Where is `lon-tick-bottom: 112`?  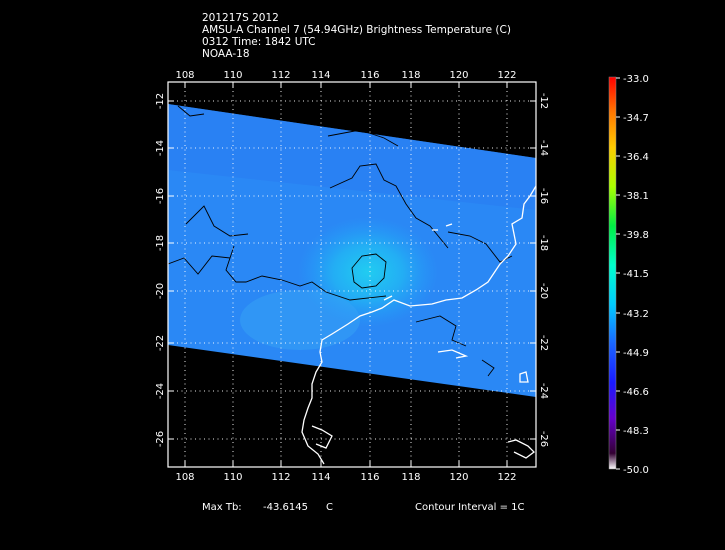 lon-tick-bottom: 112 is located at coordinates (280, 477).